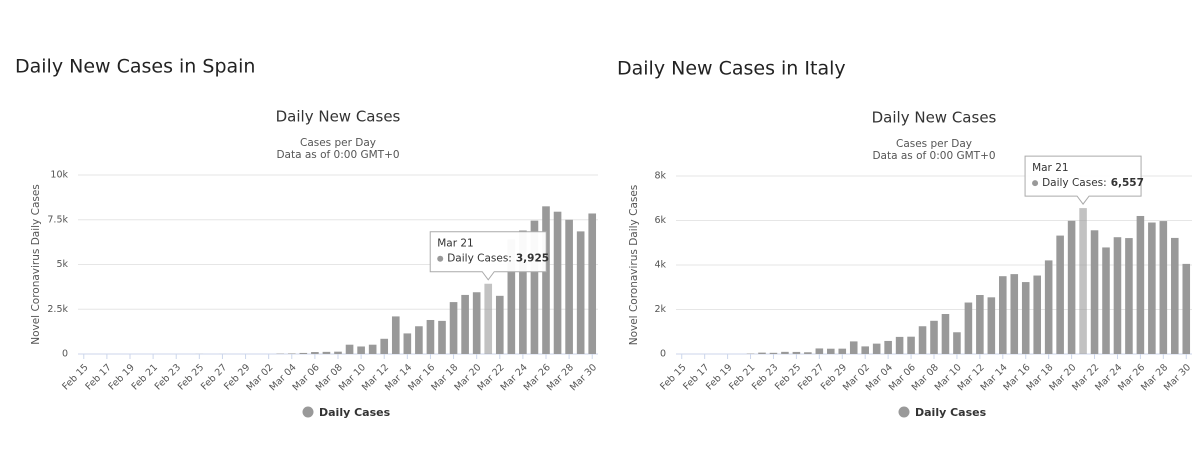 The height and width of the screenshot is (459, 1200). I want to click on section-heading: Daily New Cases in Italy, so click(731, 69).